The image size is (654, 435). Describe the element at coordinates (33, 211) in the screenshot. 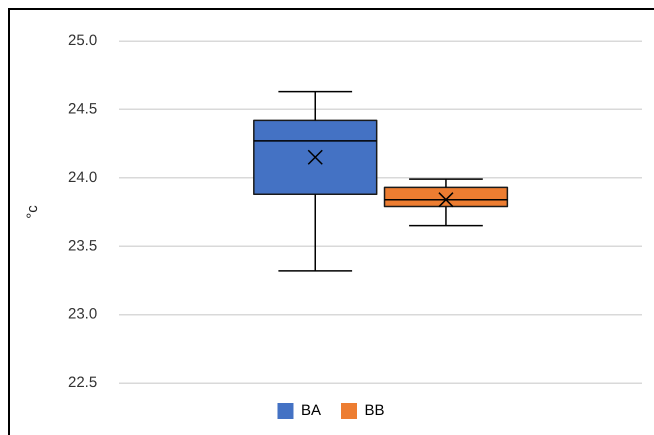

I see `y-axis-title: °c` at that location.